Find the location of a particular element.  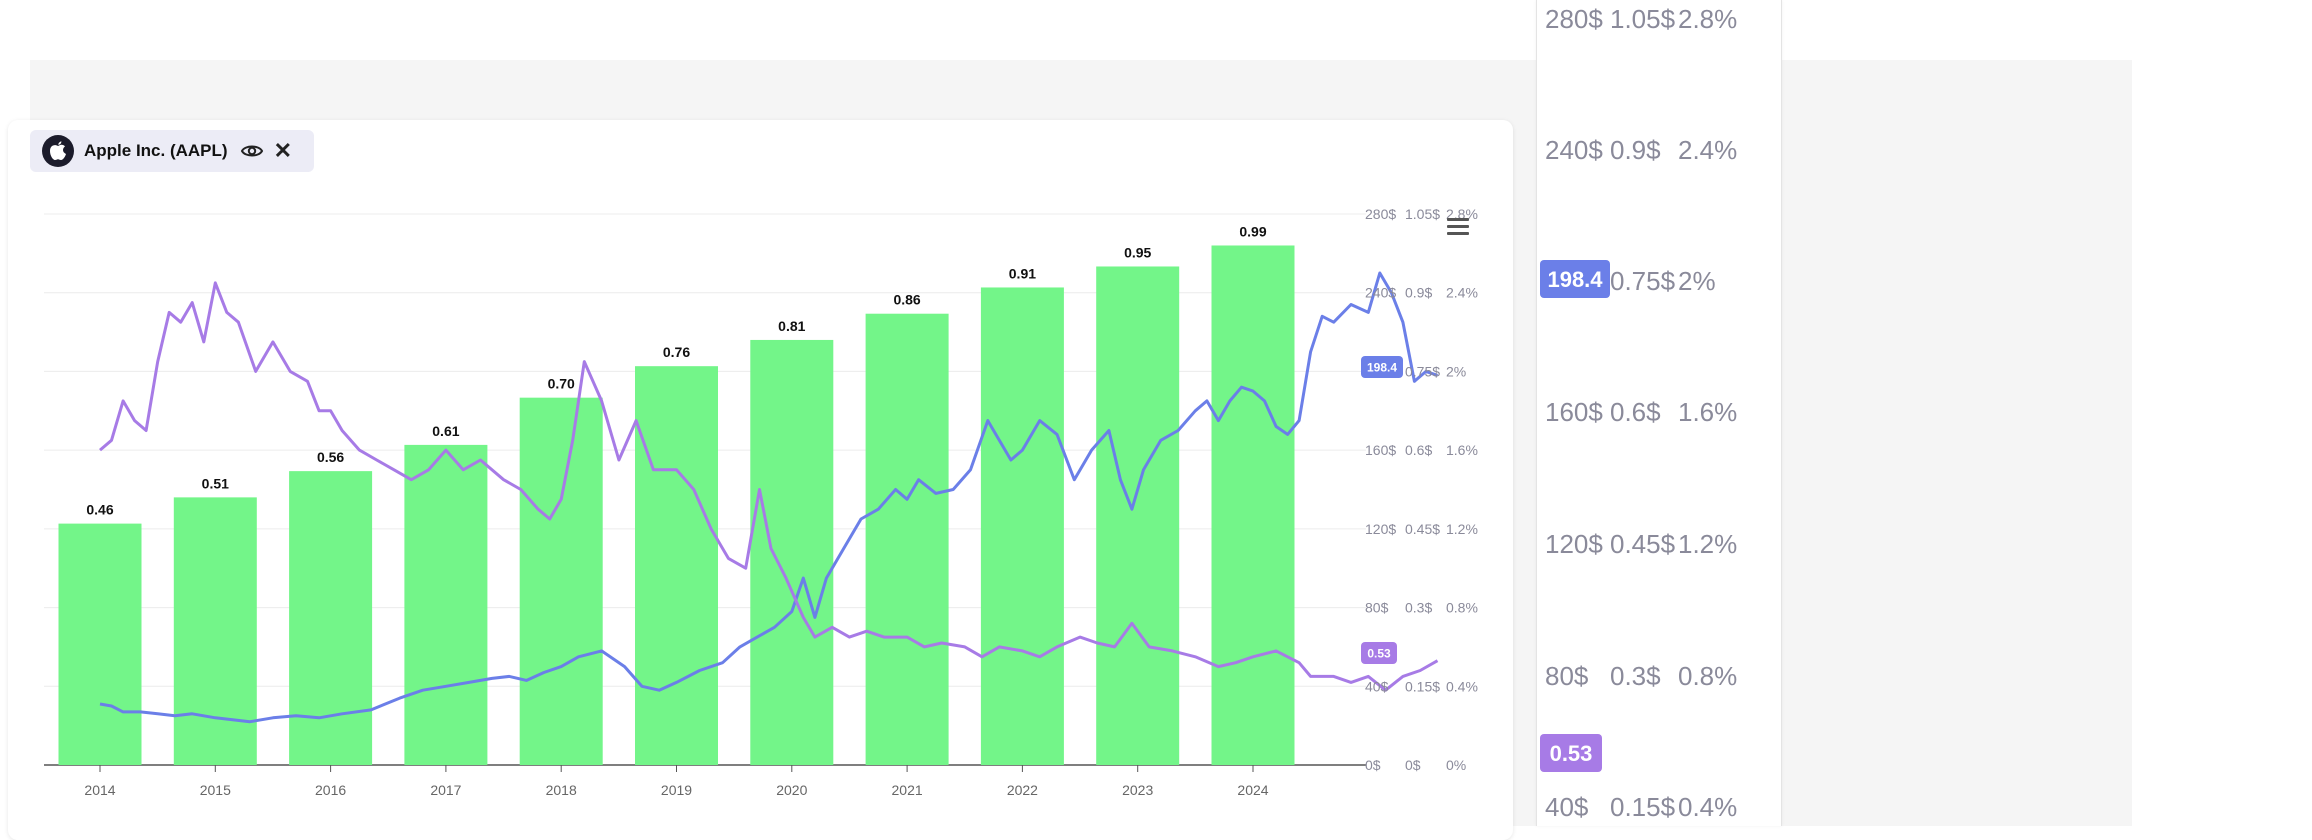

x-tick-label-2021: 2021 is located at coordinates (907, 790).